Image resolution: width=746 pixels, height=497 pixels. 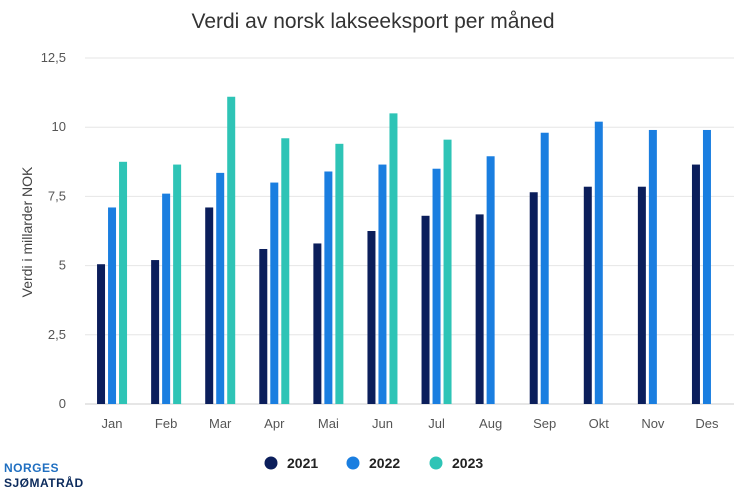 What do you see at coordinates (101, 334) in the screenshot?
I see `bar-2021-jan` at bounding box center [101, 334].